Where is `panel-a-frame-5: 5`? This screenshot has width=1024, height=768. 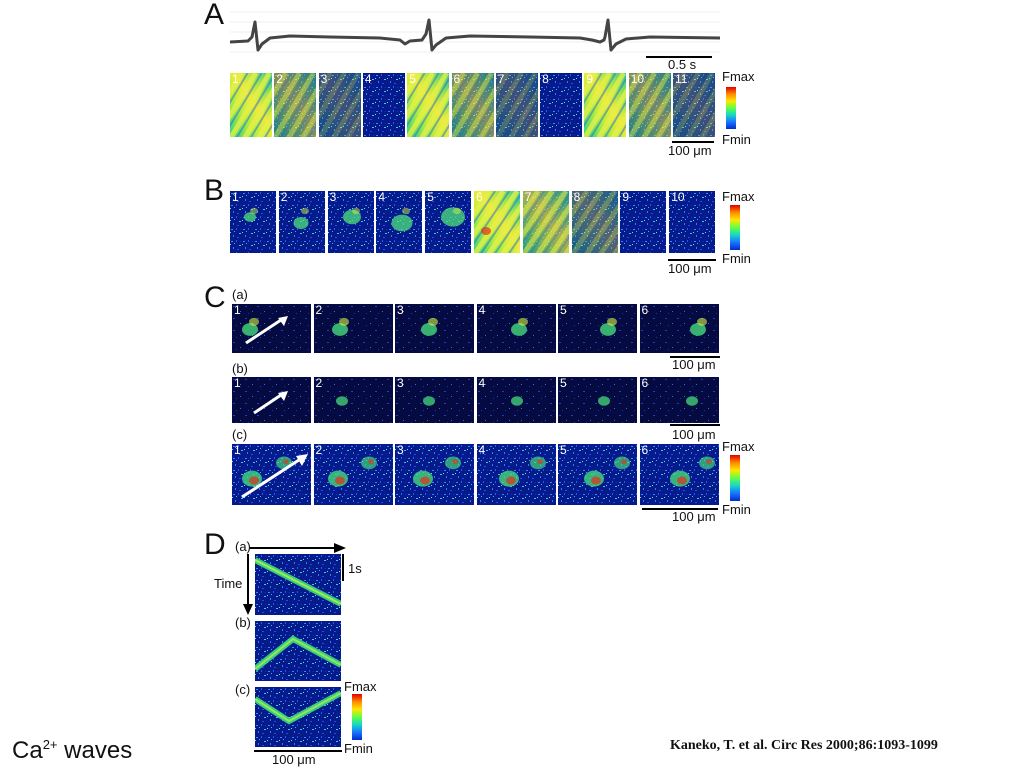
panel-a-frame-5: 5 is located at coordinates (428, 105).